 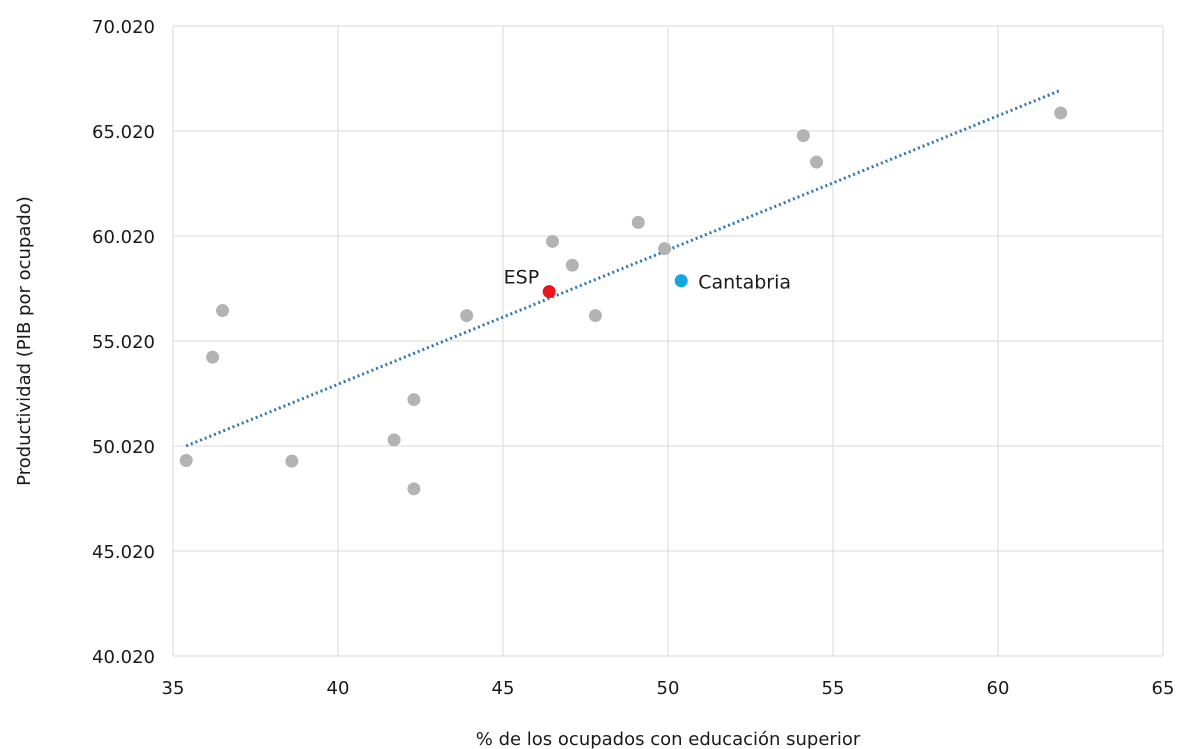 I want to click on x-tick-label: 55, so click(x=833, y=688).